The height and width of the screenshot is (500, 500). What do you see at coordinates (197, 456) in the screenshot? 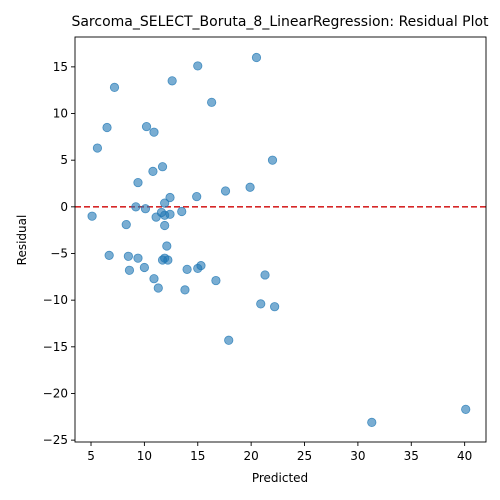
I see `x-tick-label: 15` at bounding box center [197, 456].